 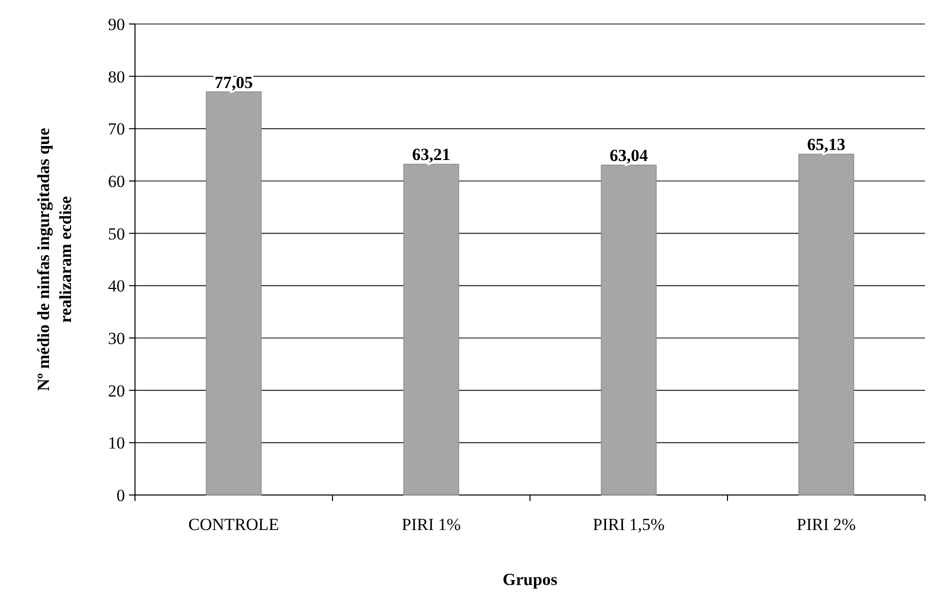 I want to click on x-tick-label: PIRI 2%, so click(x=826, y=524).